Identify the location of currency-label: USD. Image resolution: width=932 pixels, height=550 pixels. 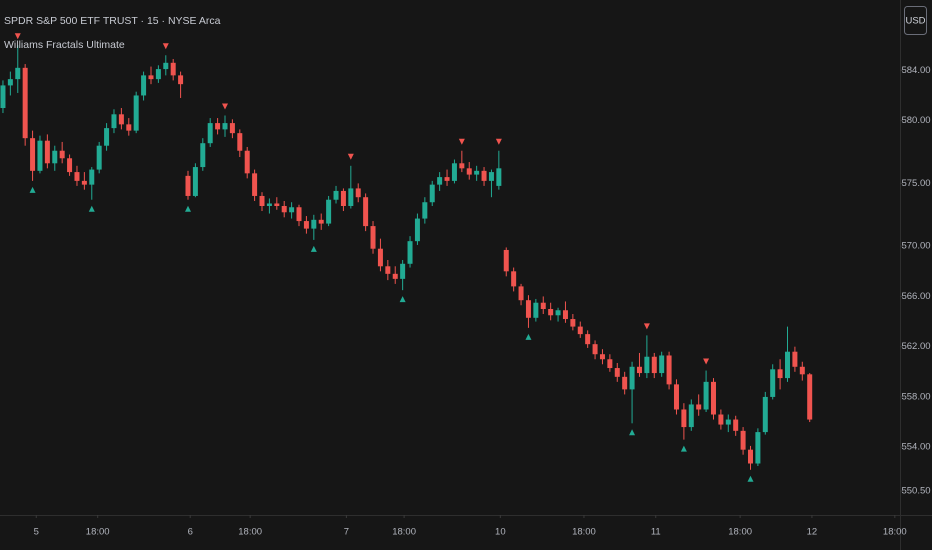
(915, 21).